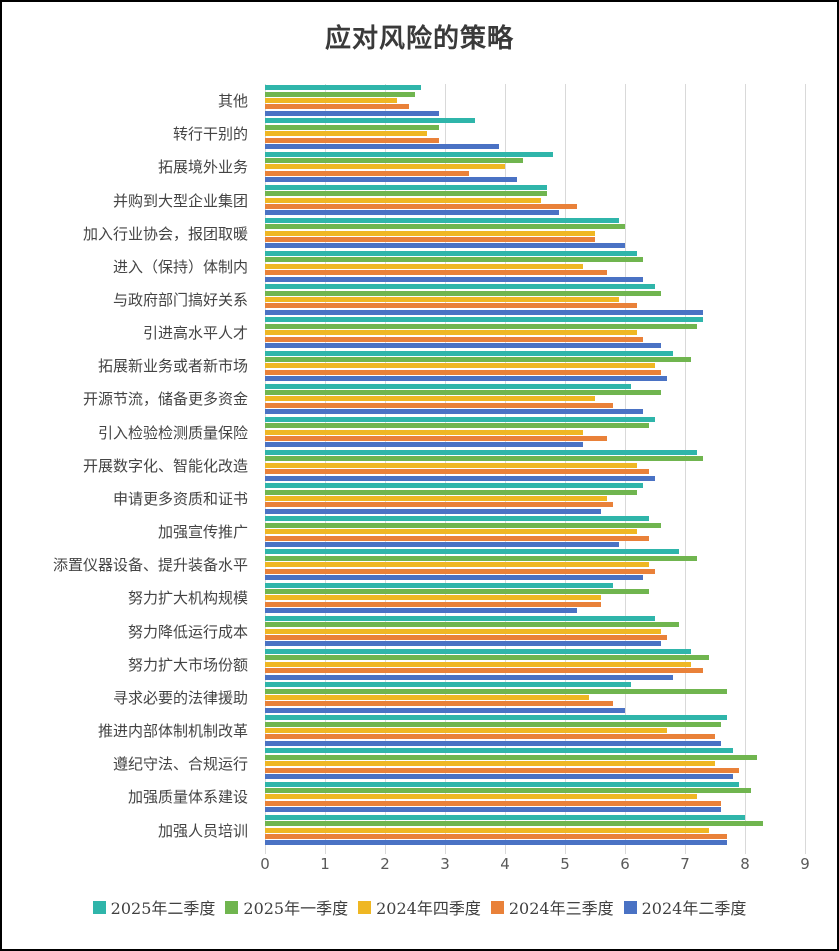 The width and height of the screenshot is (839, 951). I want to click on category-row: 进入（保持）体制内, so click(419, 266).